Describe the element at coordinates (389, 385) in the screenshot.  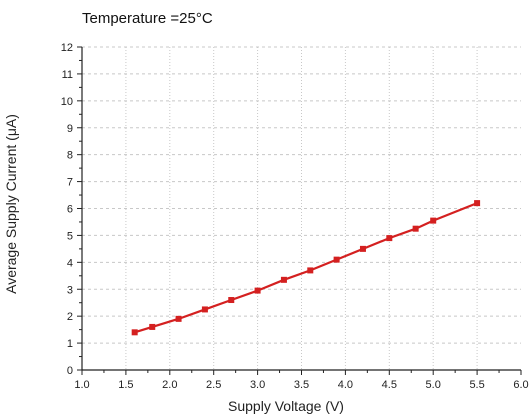
I see `x-tick-label: 4.5` at that location.